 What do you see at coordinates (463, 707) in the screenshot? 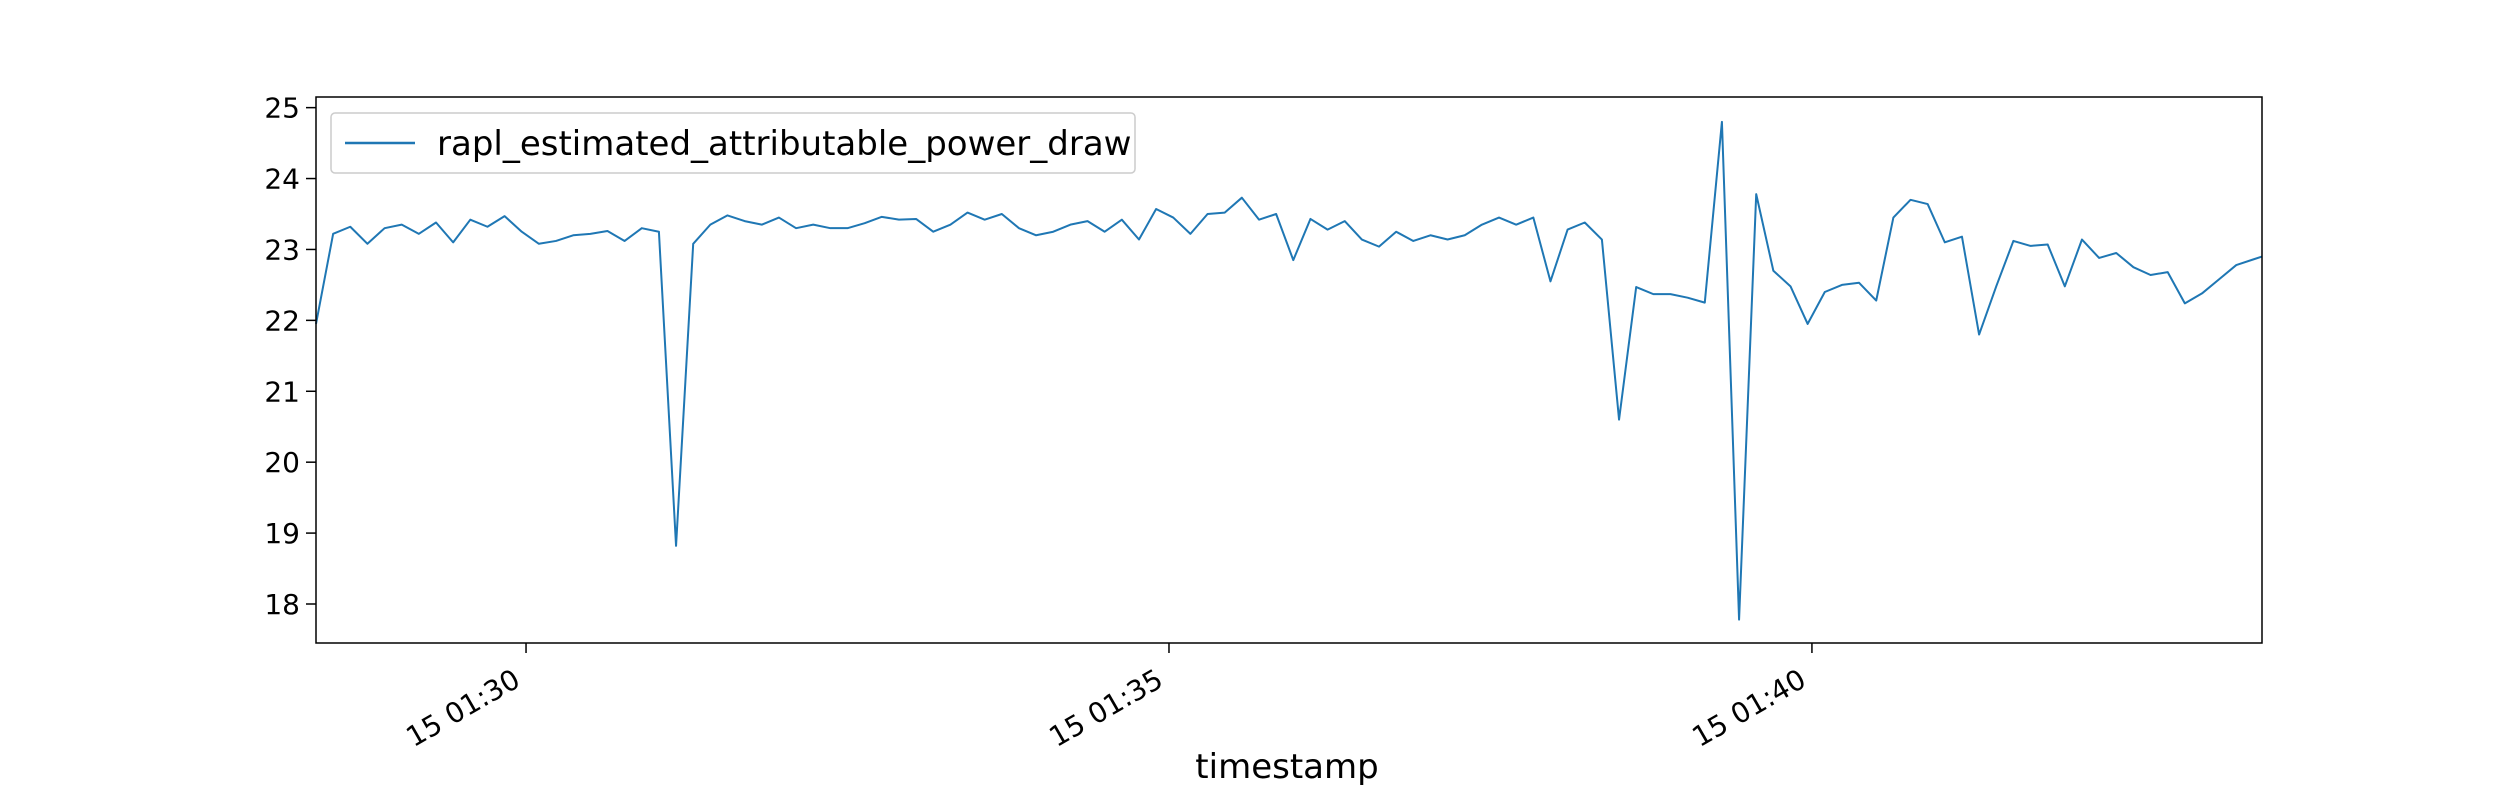
I see `x-tick-label: 15 01:30` at bounding box center [463, 707].